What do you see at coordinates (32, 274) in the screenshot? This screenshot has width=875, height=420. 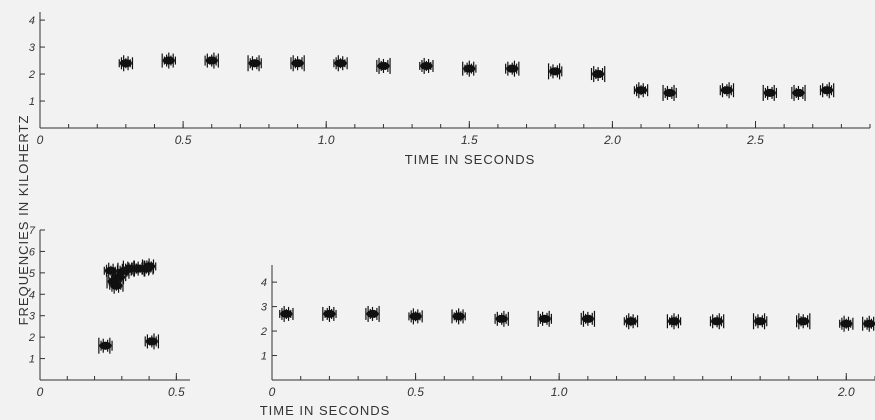 I see `y-tick-label: 5` at bounding box center [32, 274].